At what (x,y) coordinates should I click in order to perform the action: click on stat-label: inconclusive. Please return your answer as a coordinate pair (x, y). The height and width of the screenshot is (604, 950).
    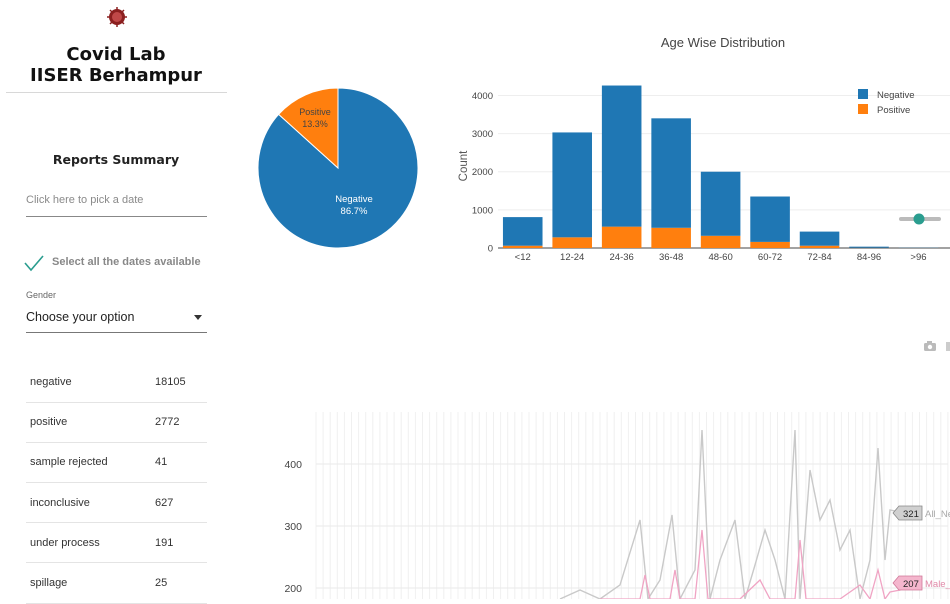
    Looking at the image, I should click on (90, 503).